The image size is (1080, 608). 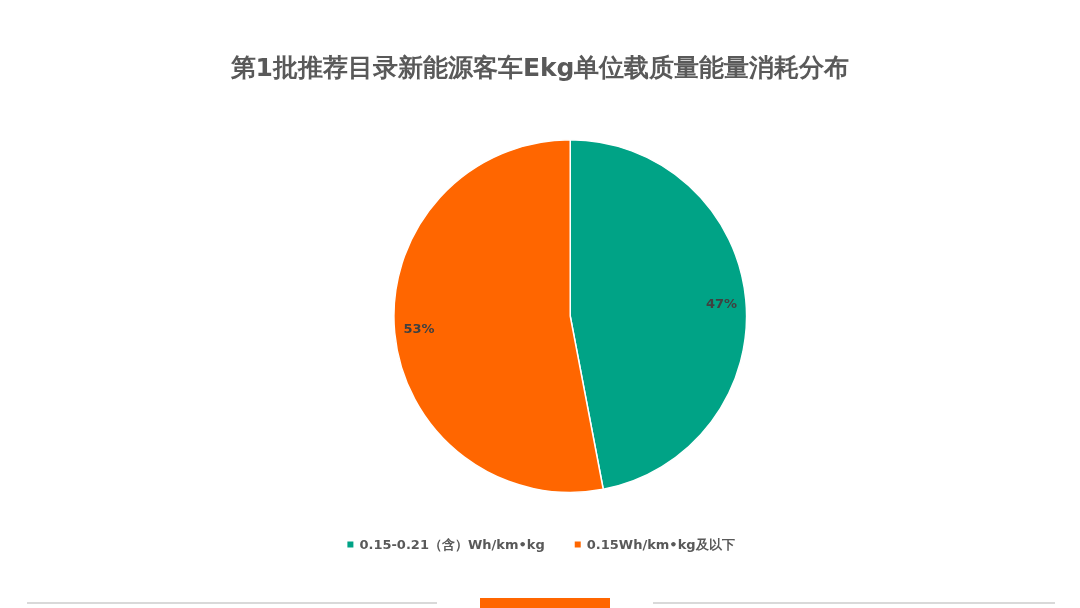 I want to click on data-label: 47%, so click(x=721, y=303).